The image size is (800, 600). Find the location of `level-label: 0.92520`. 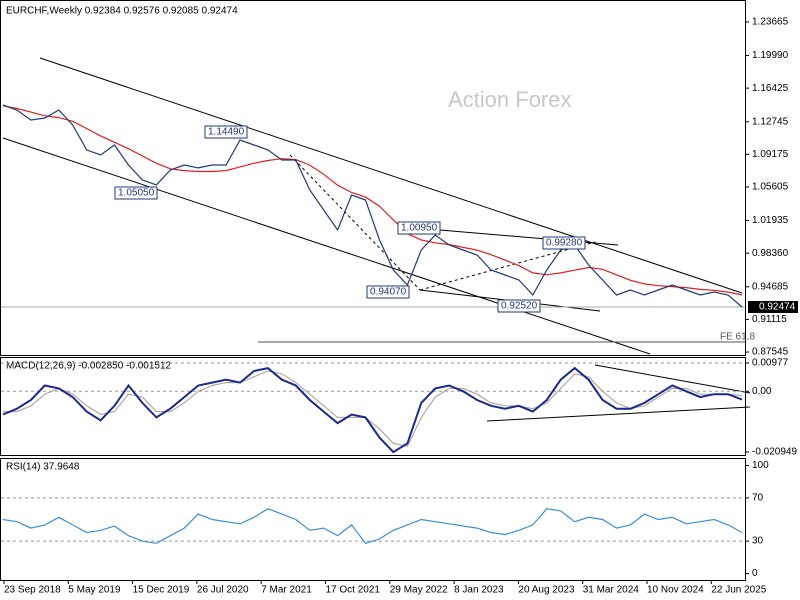

level-label: 0.92520 is located at coordinates (519, 306).